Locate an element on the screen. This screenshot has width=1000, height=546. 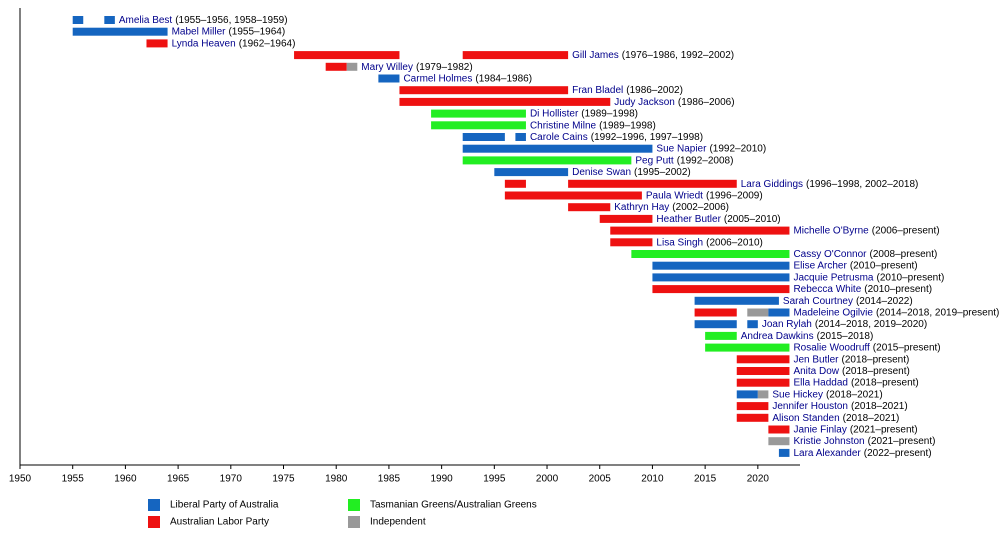
row-label: Lynda Heaven (1962–1964) is located at coordinates (234, 43).